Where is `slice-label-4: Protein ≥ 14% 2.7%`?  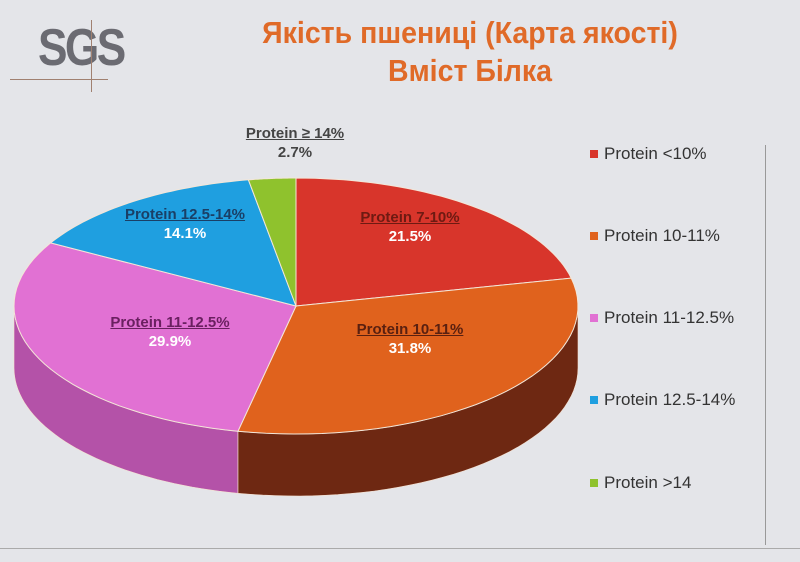 slice-label-4: Protein ≥ 14% 2.7% is located at coordinates (295, 143).